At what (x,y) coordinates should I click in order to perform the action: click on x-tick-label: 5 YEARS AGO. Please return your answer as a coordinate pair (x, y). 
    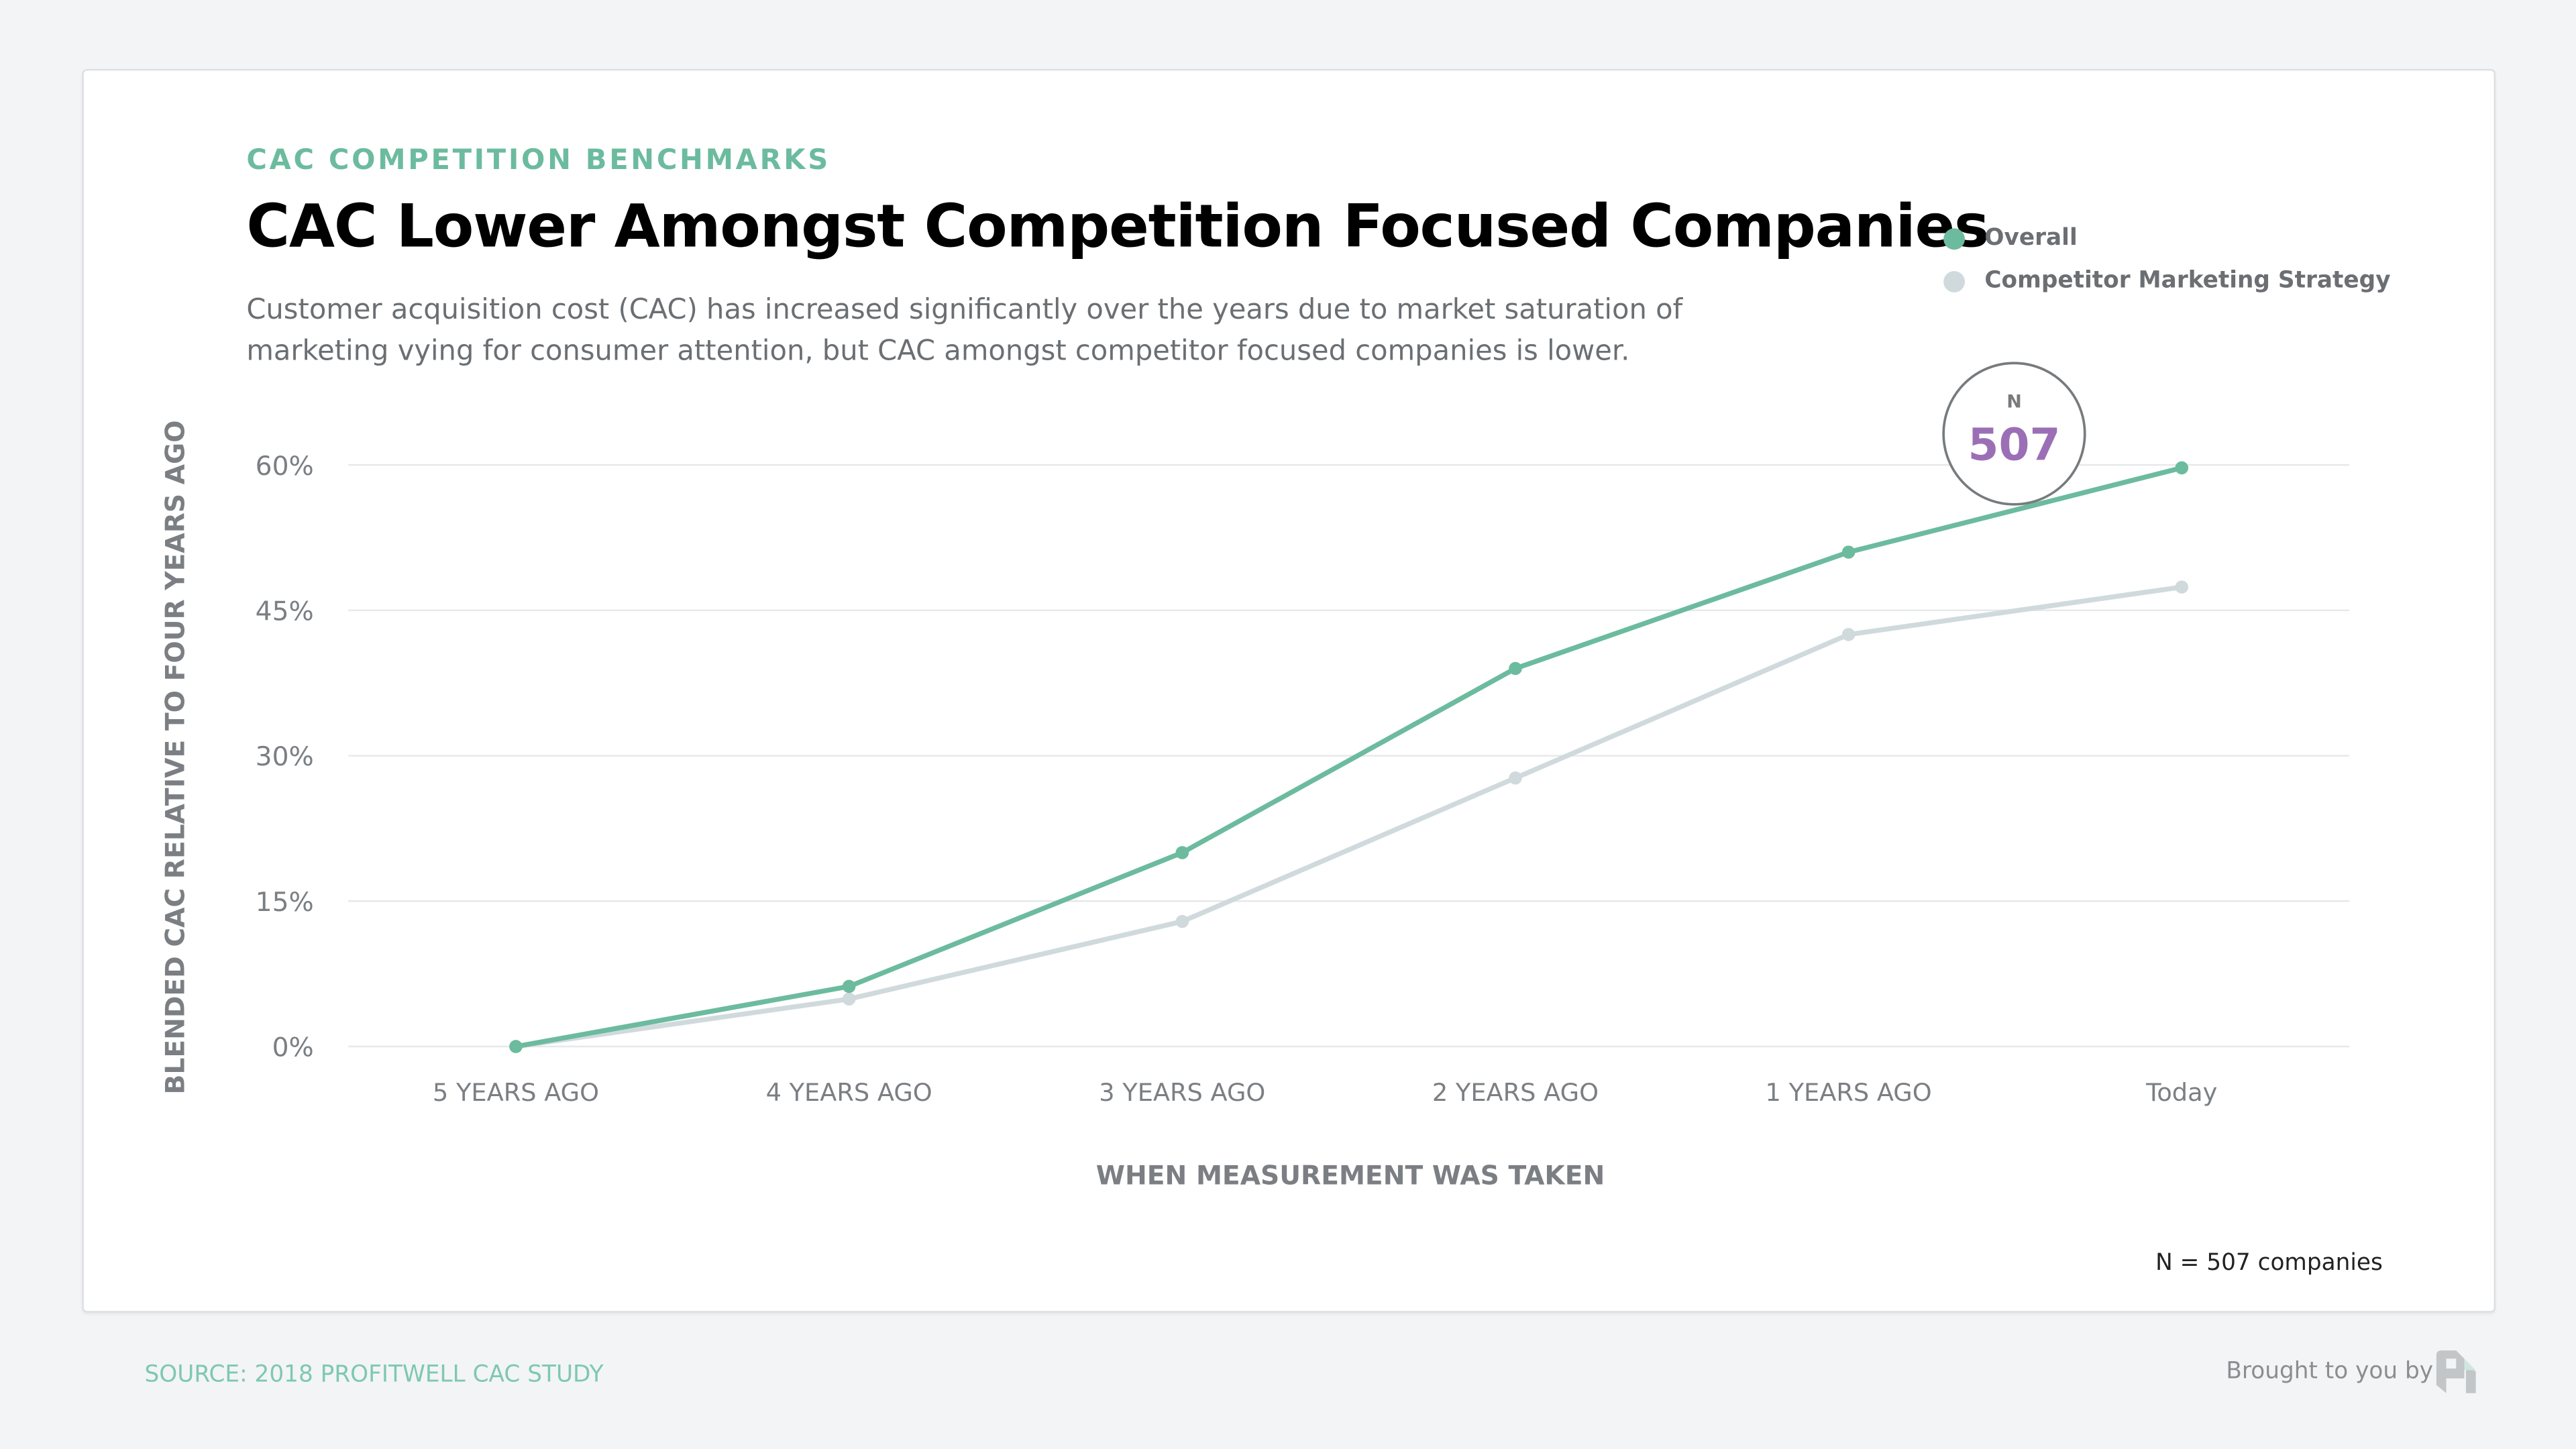
    Looking at the image, I should click on (516, 1092).